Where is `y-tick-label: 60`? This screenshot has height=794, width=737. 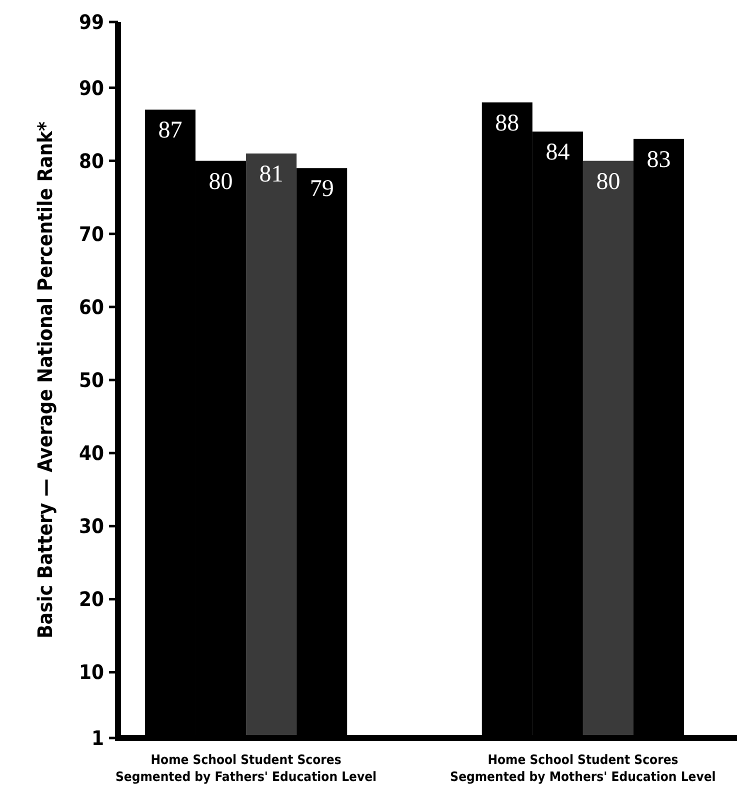 y-tick-label: 60 is located at coordinates (91, 306).